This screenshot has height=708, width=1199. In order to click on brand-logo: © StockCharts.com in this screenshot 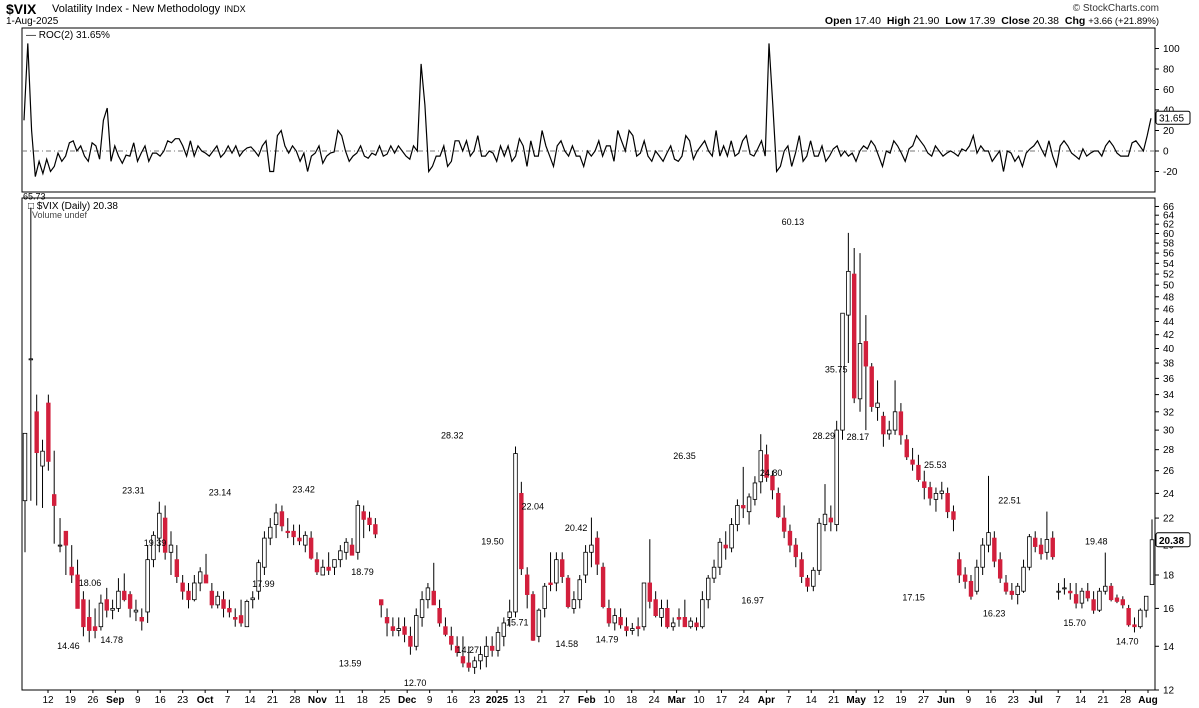, I will do `click(1115, 8)`.